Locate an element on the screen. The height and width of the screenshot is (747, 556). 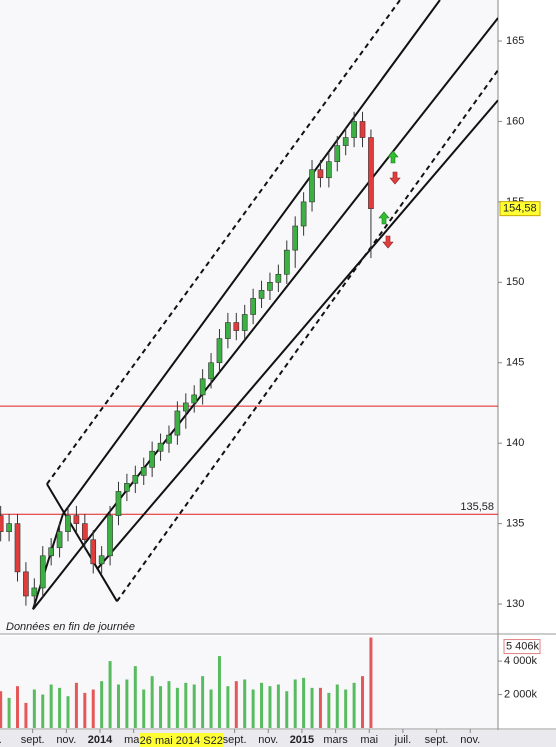
x-tick-label: mar is located at coordinates (133, 740).